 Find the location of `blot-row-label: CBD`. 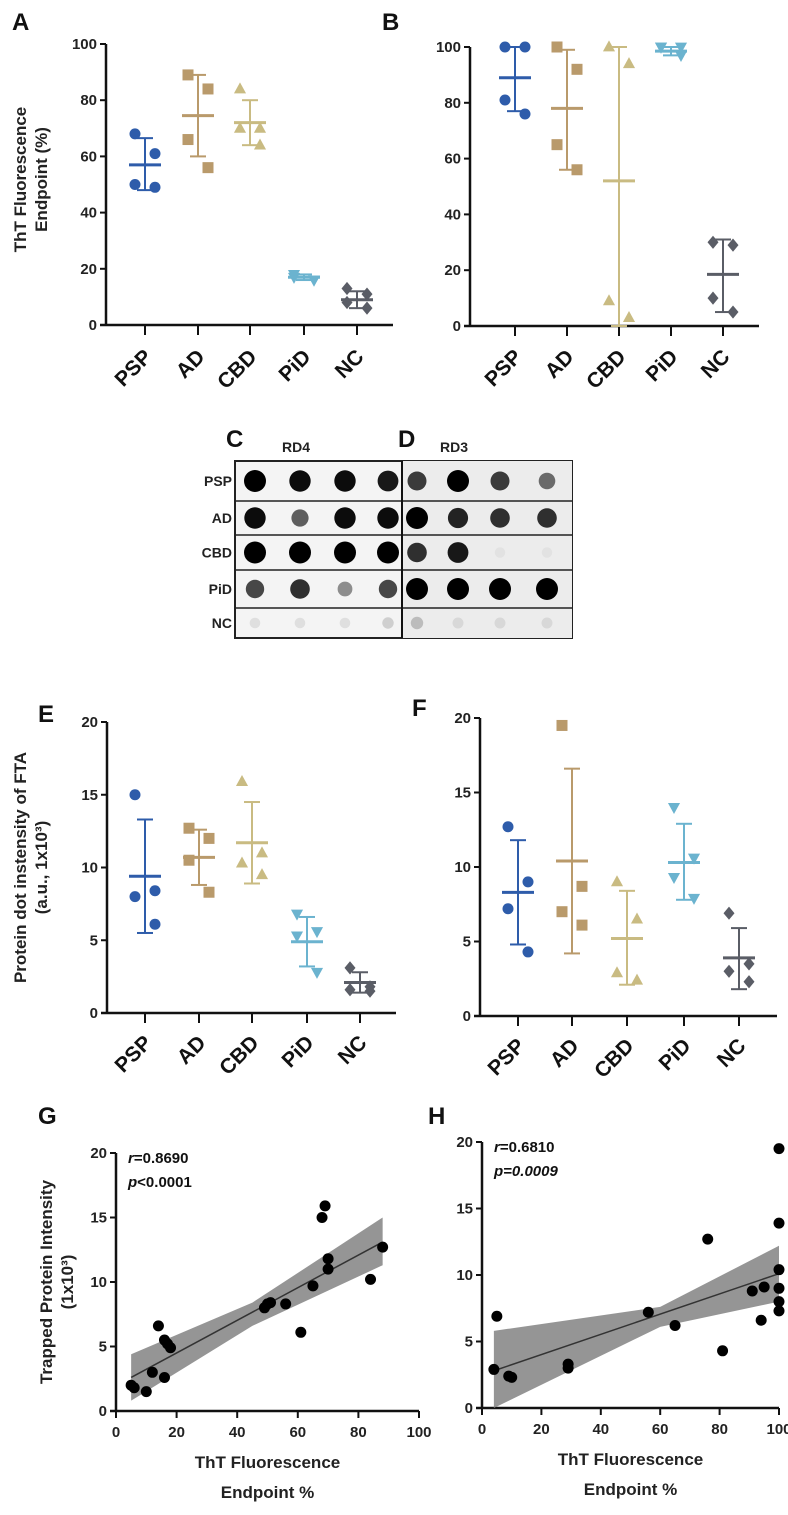

blot-row-label: CBD is located at coordinates (217, 553).